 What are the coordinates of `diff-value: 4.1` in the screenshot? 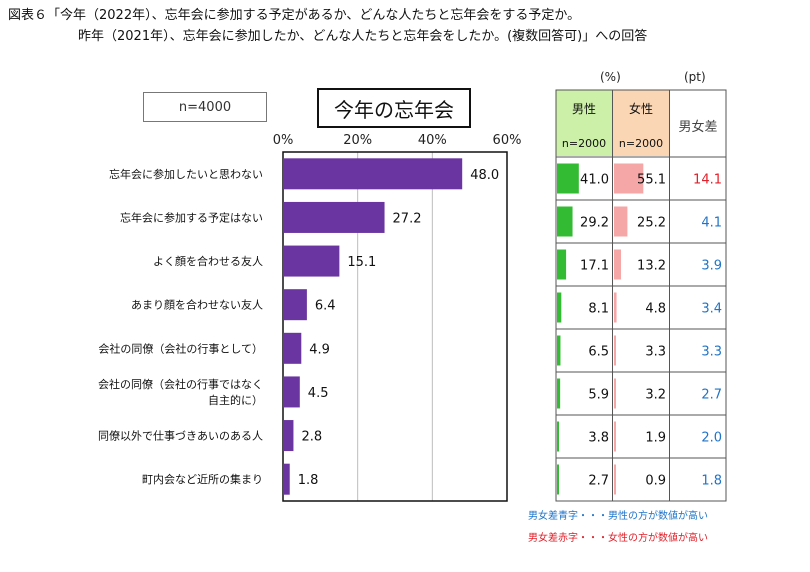 It's located at (711, 223).